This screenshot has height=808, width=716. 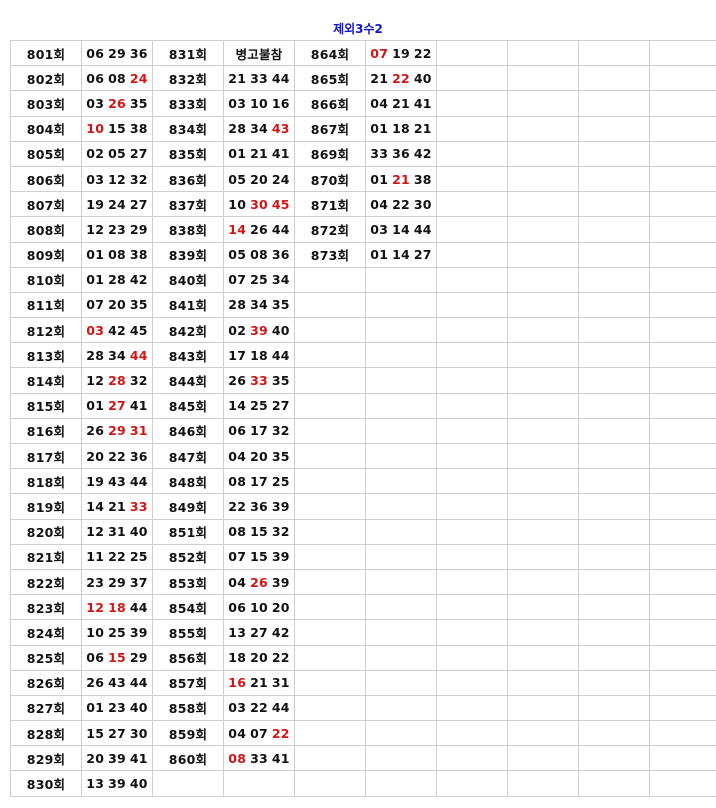 I want to click on round-label: 834회, so click(x=188, y=130).